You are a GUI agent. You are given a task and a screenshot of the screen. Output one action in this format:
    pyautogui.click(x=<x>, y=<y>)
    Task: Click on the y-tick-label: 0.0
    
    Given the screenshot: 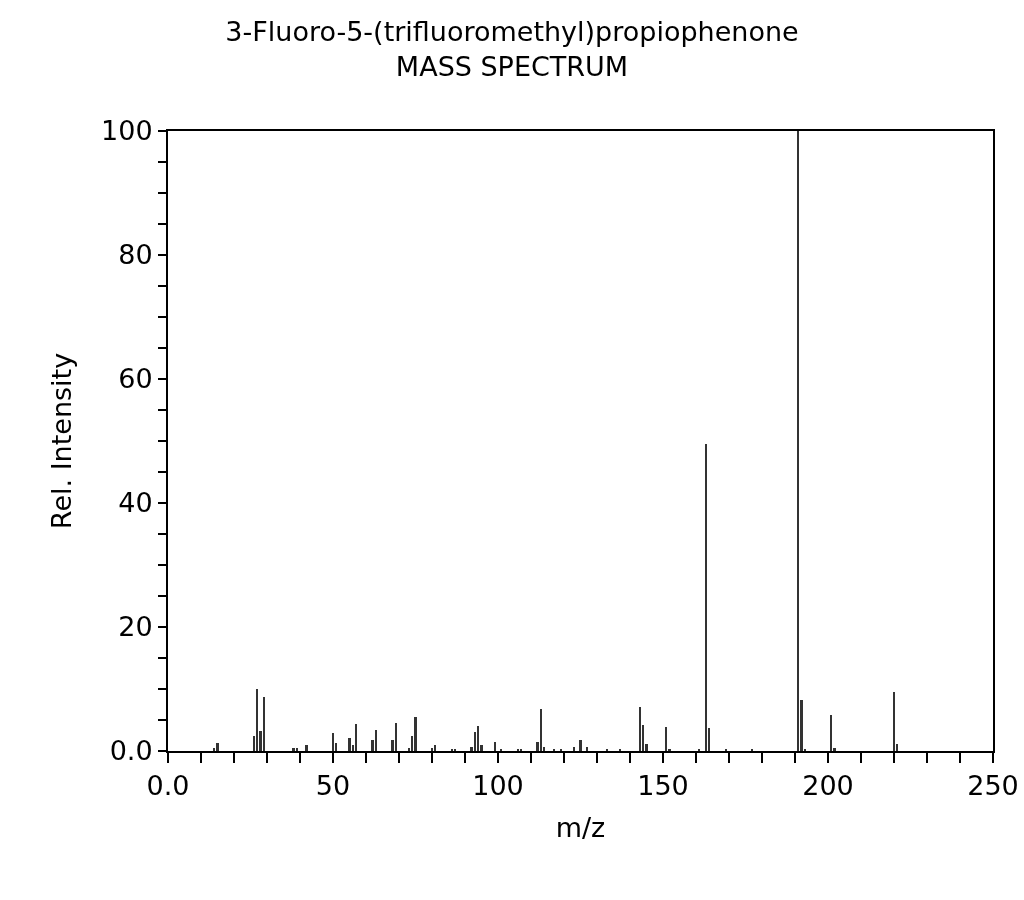 What is the action you would take?
    pyautogui.click(x=131, y=751)
    